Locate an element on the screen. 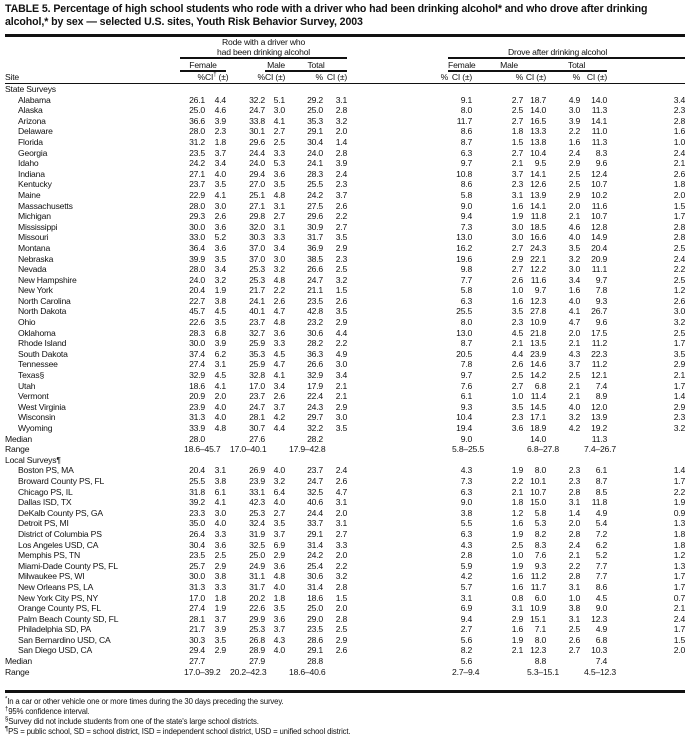  ci-cell: 4.6 is located at coordinates (220, 110).